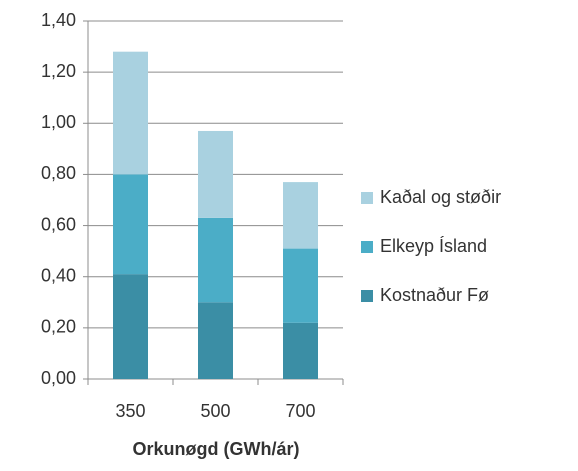 This screenshot has width=578, height=471. What do you see at coordinates (433, 246) in the screenshot?
I see `legend-label: Elkeyp Ísland` at bounding box center [433, 246].